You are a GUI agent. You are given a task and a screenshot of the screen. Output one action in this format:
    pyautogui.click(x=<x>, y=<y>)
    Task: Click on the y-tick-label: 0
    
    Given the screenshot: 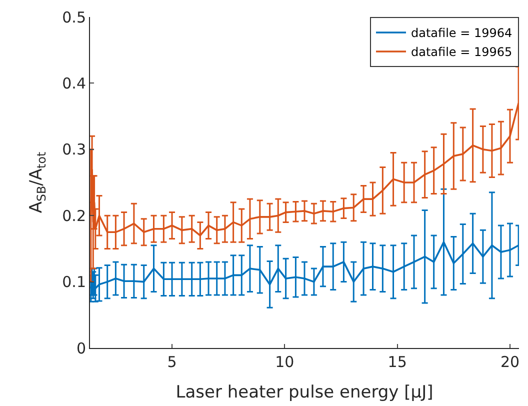 What is the action you would take?
    pyautogui.click(x=81, y=348)
    